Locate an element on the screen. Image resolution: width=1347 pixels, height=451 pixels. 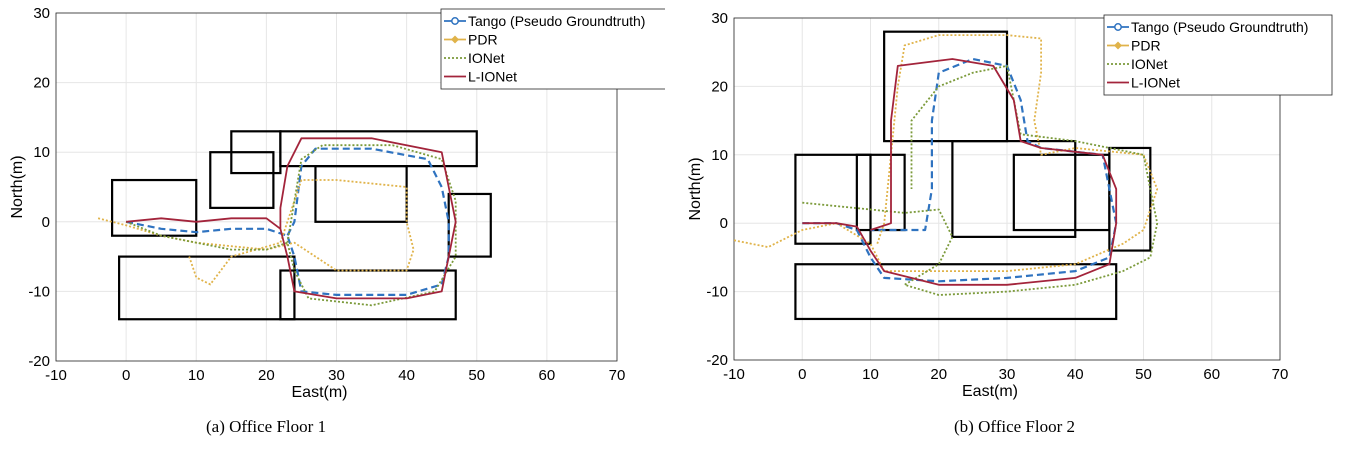
legend-box is located at coordinates (1218, 55).